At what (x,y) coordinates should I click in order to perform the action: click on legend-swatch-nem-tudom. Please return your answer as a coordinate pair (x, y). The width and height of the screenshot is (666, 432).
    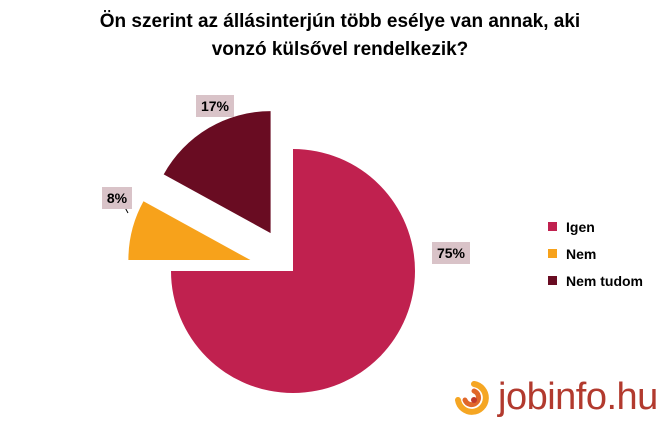
    Looking at the image, I should click on (552, 280).